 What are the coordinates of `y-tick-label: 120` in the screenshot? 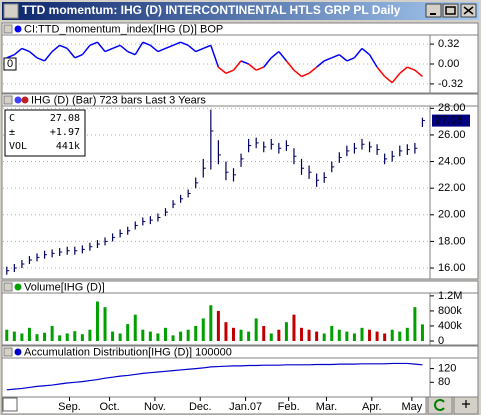 It's located at (447, 368).